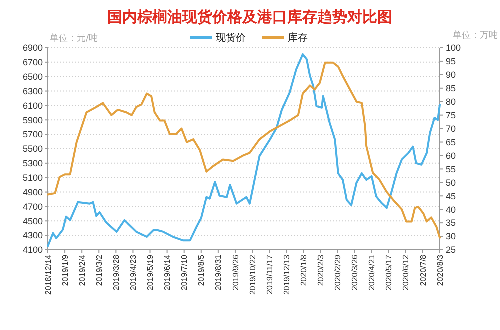 The width and height of the screenshot is (500, 330). Describe the element at coordinates (185, 272) in the screenshot. I see `x-tick-label: 2019/7/10` at that location.